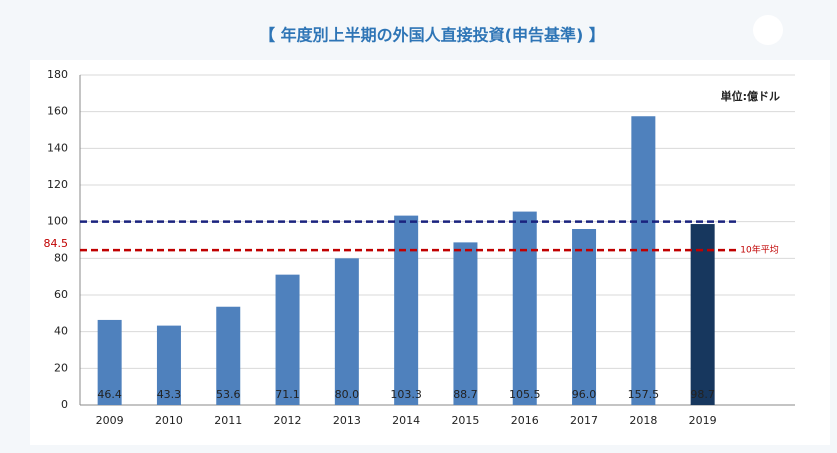 The image size is (837, 453). I want to click on x-tick-label: 2012, so click(288, 420).